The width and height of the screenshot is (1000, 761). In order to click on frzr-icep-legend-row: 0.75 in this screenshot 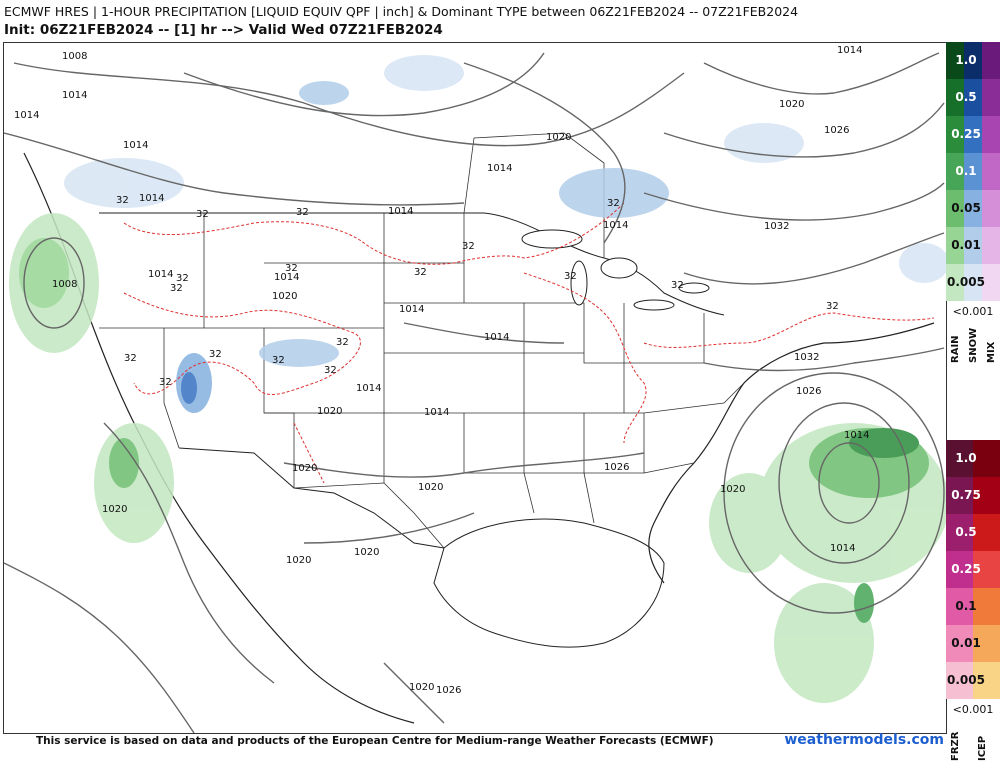, I will do `click(973, 495)`.